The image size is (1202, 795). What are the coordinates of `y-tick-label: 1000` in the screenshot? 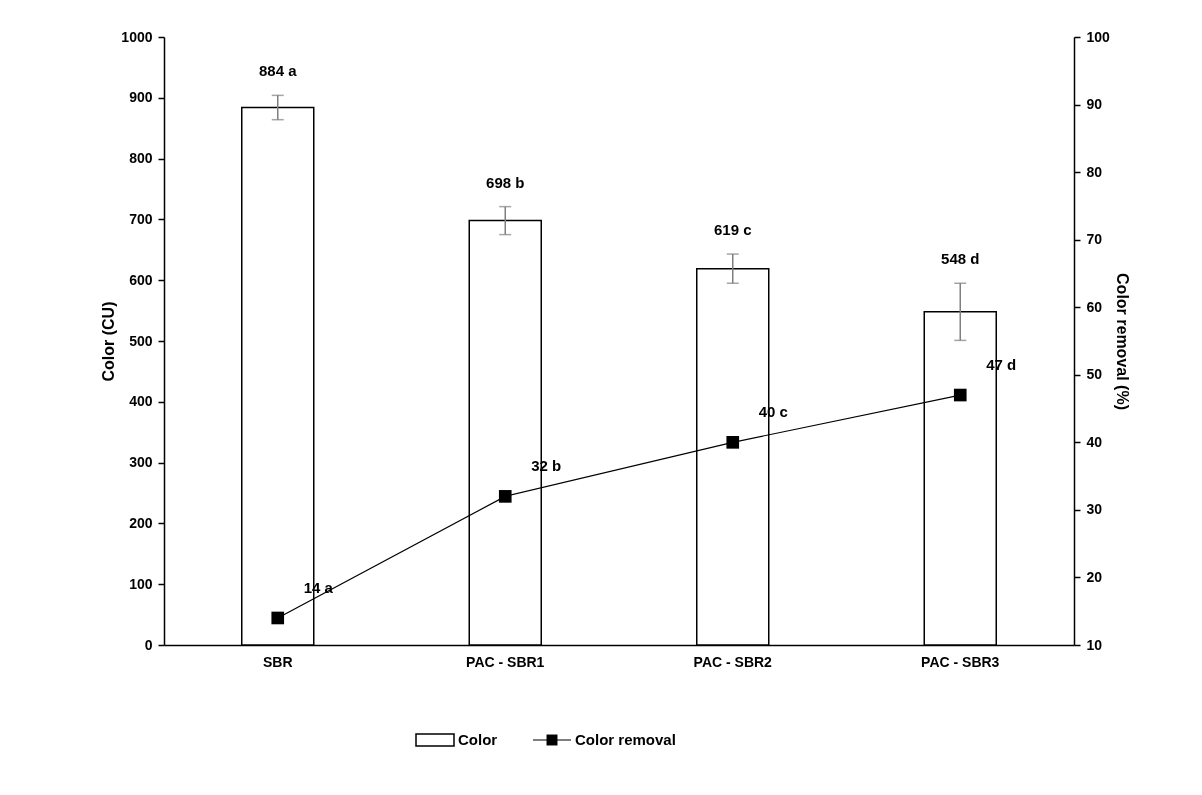 It's located at (137, 36).